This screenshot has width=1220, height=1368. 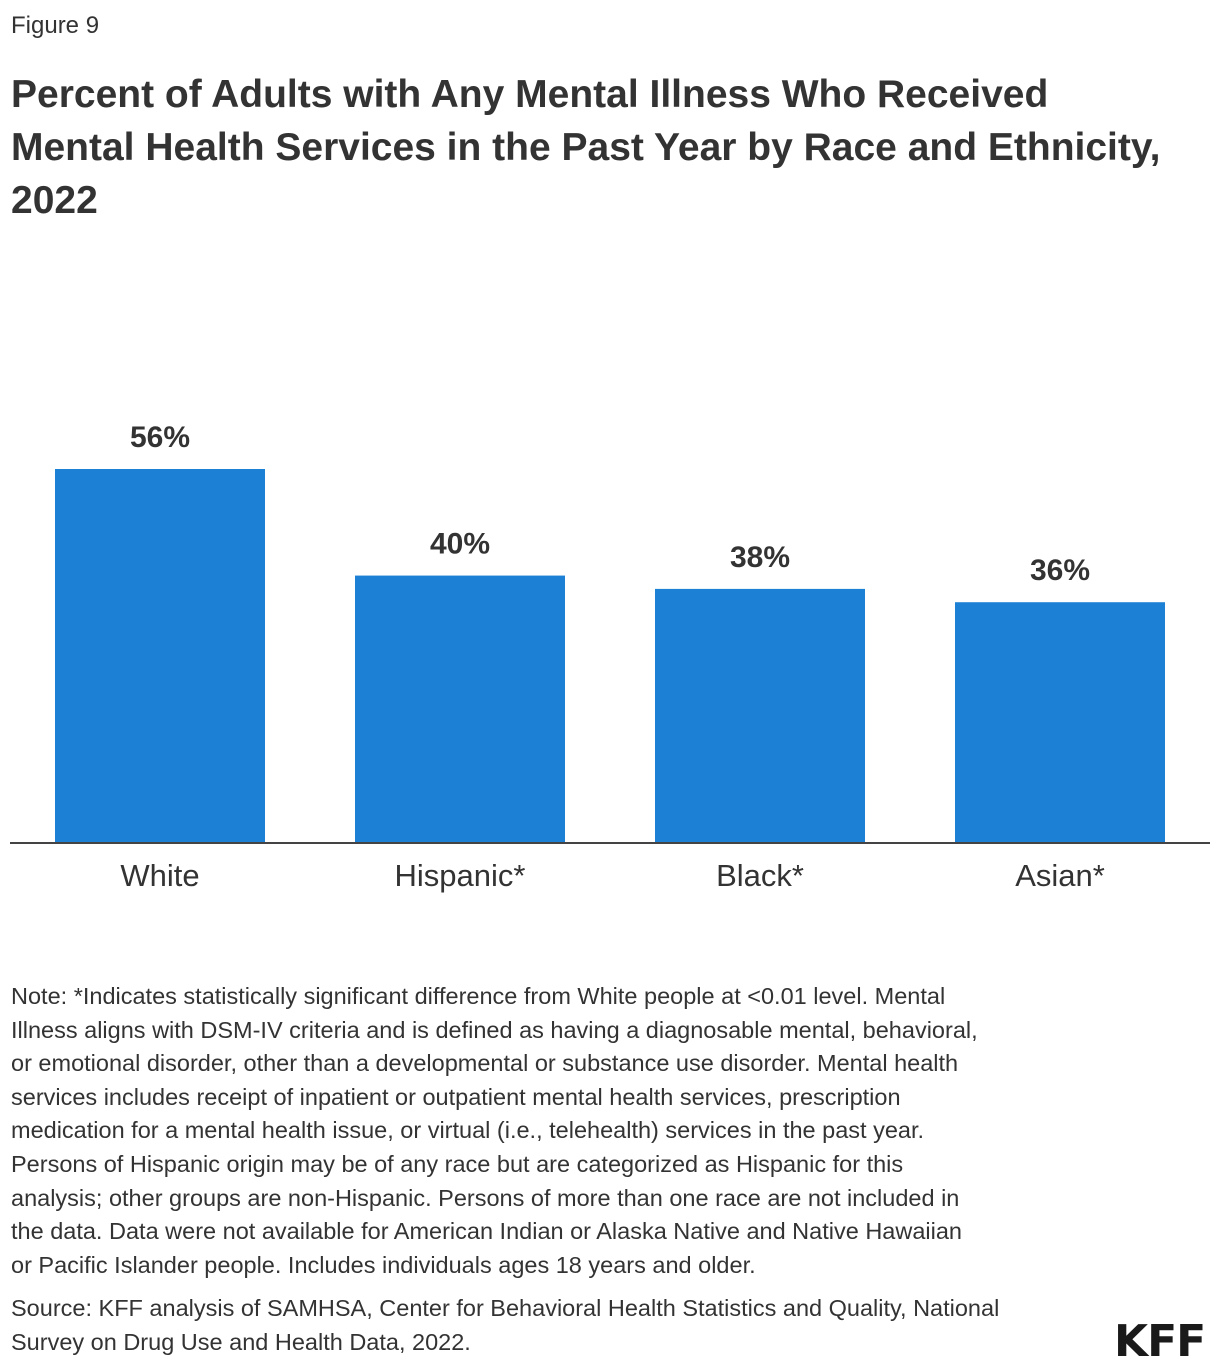 What do you see at coordinates (159, 875) in the screenshot?
I see `category-label: White` at bounding box center [159, 875].